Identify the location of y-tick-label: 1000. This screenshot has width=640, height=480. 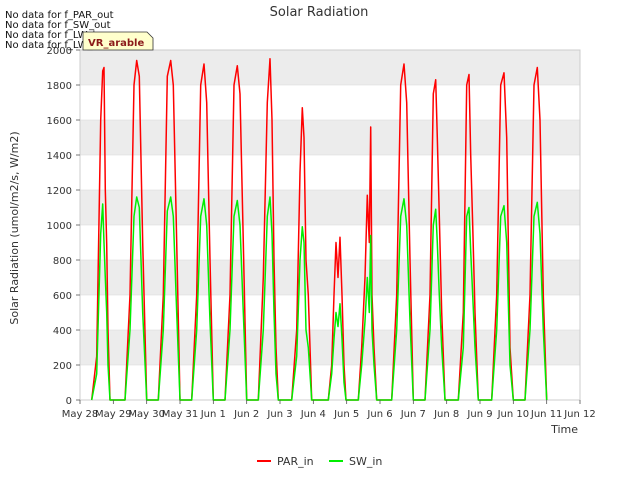
(59, 226).